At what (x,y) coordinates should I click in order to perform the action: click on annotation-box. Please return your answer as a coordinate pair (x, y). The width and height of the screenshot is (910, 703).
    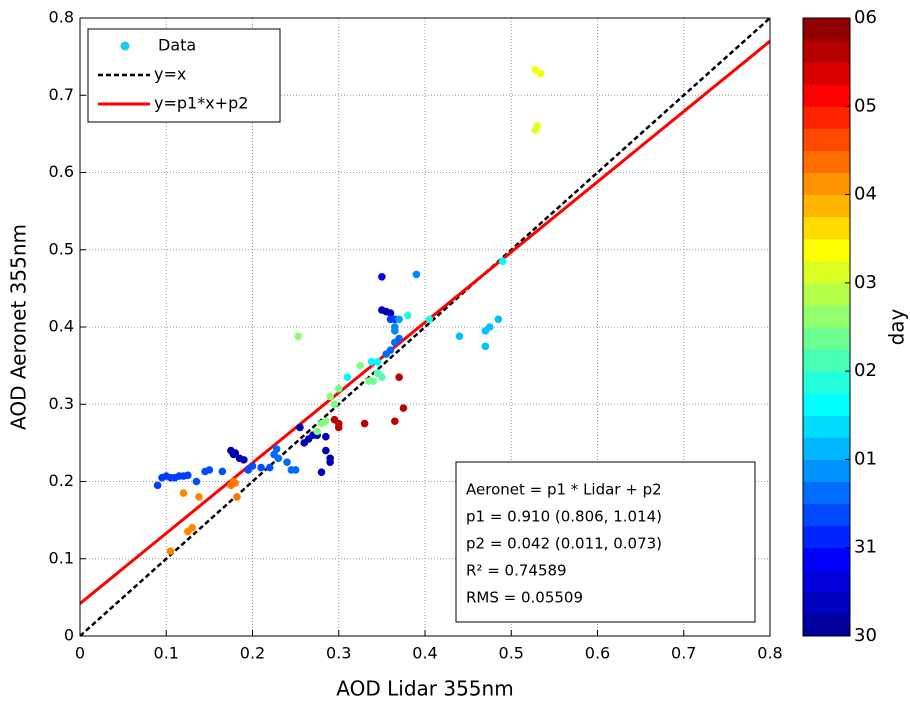
    Looking at the image, I should click on (605, 542).